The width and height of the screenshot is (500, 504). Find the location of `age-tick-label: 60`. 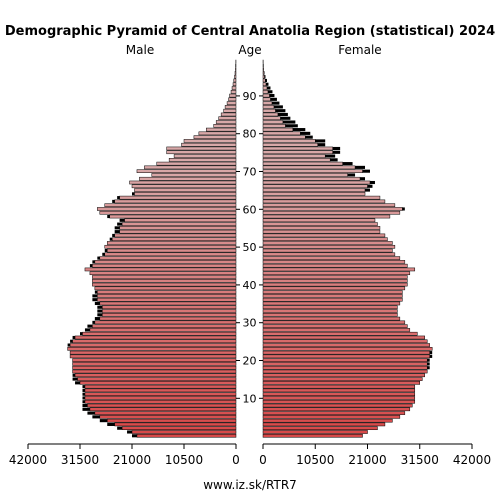

age-tick-label: 60 is located at coordinates (250, 209).